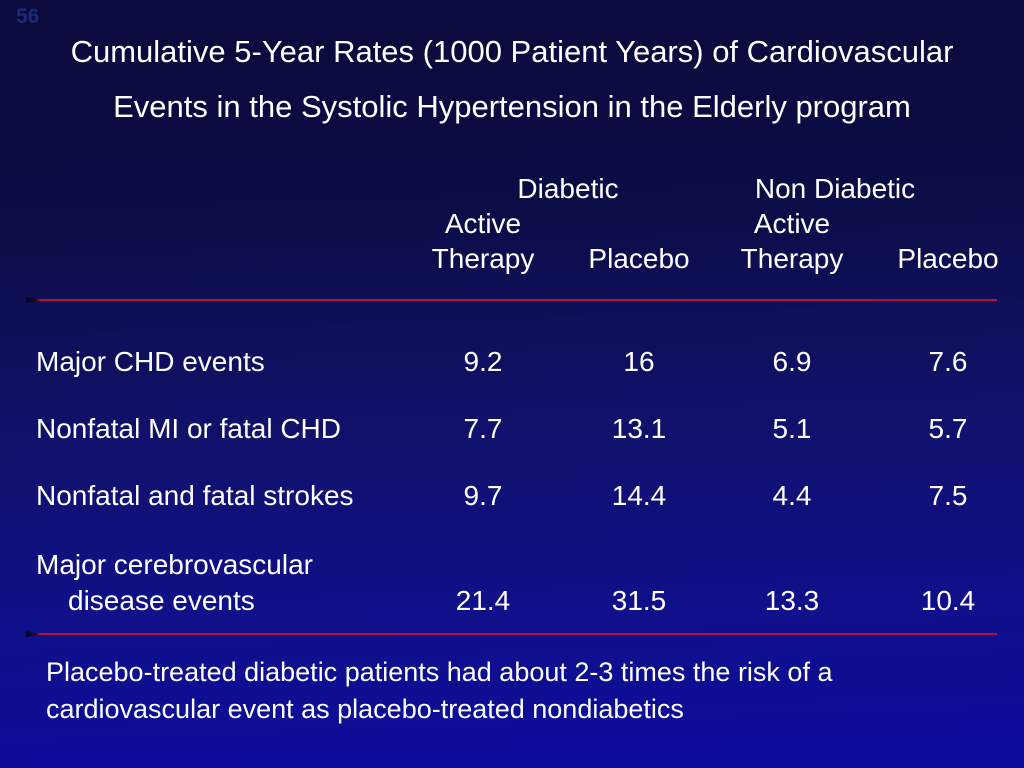  Describe the element at coordinates (948, 428) in the screenshot. I see `row-value: 5.7` at that location.